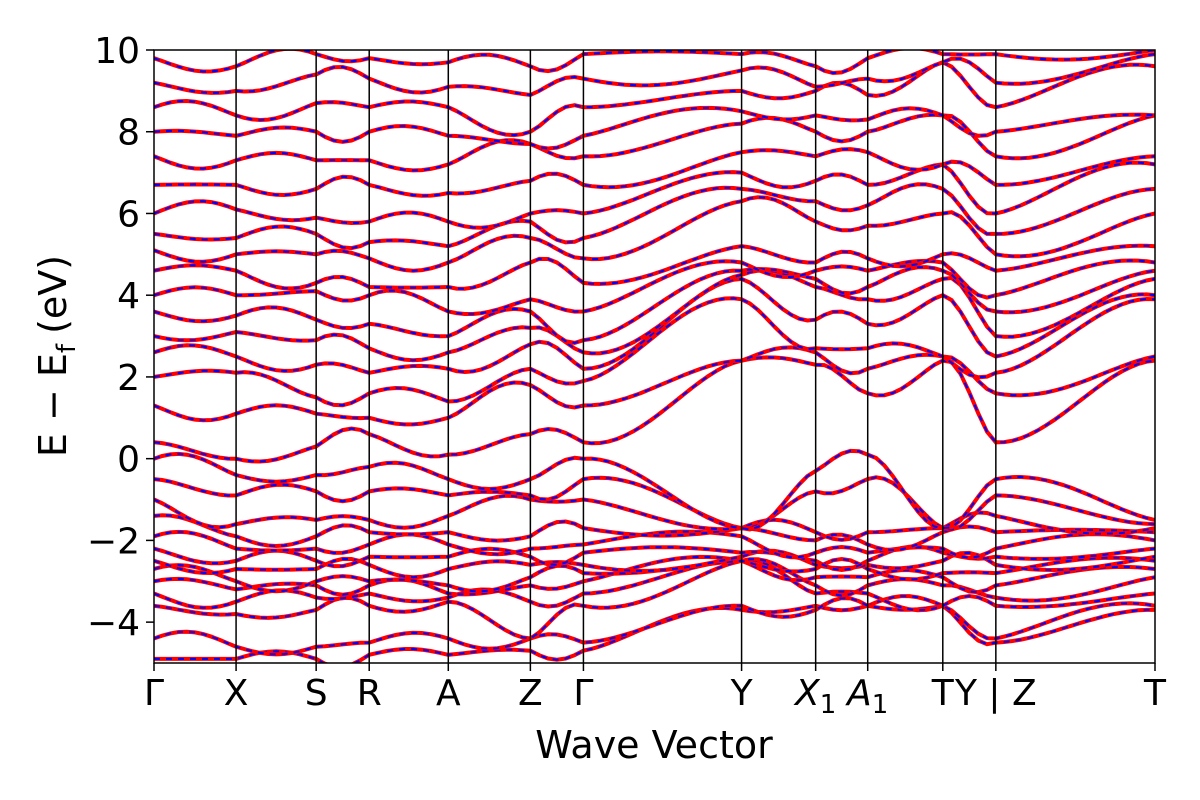  Describe the element at coordinates (128, 214) in the screenshot. I see `y-tick-label: 6` at that location.